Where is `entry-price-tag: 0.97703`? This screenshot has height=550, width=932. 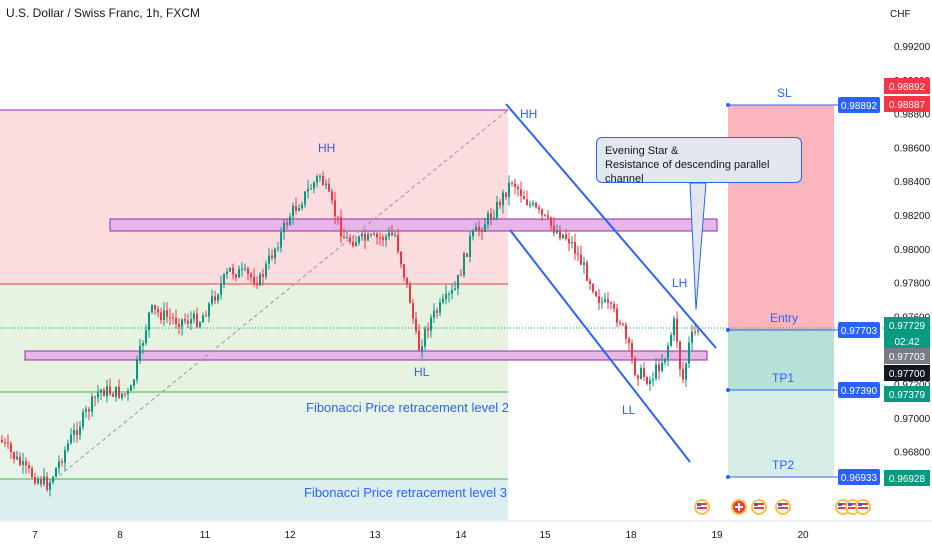
entry-price-tag: 0.97703 is located at coordinates (859, 330).